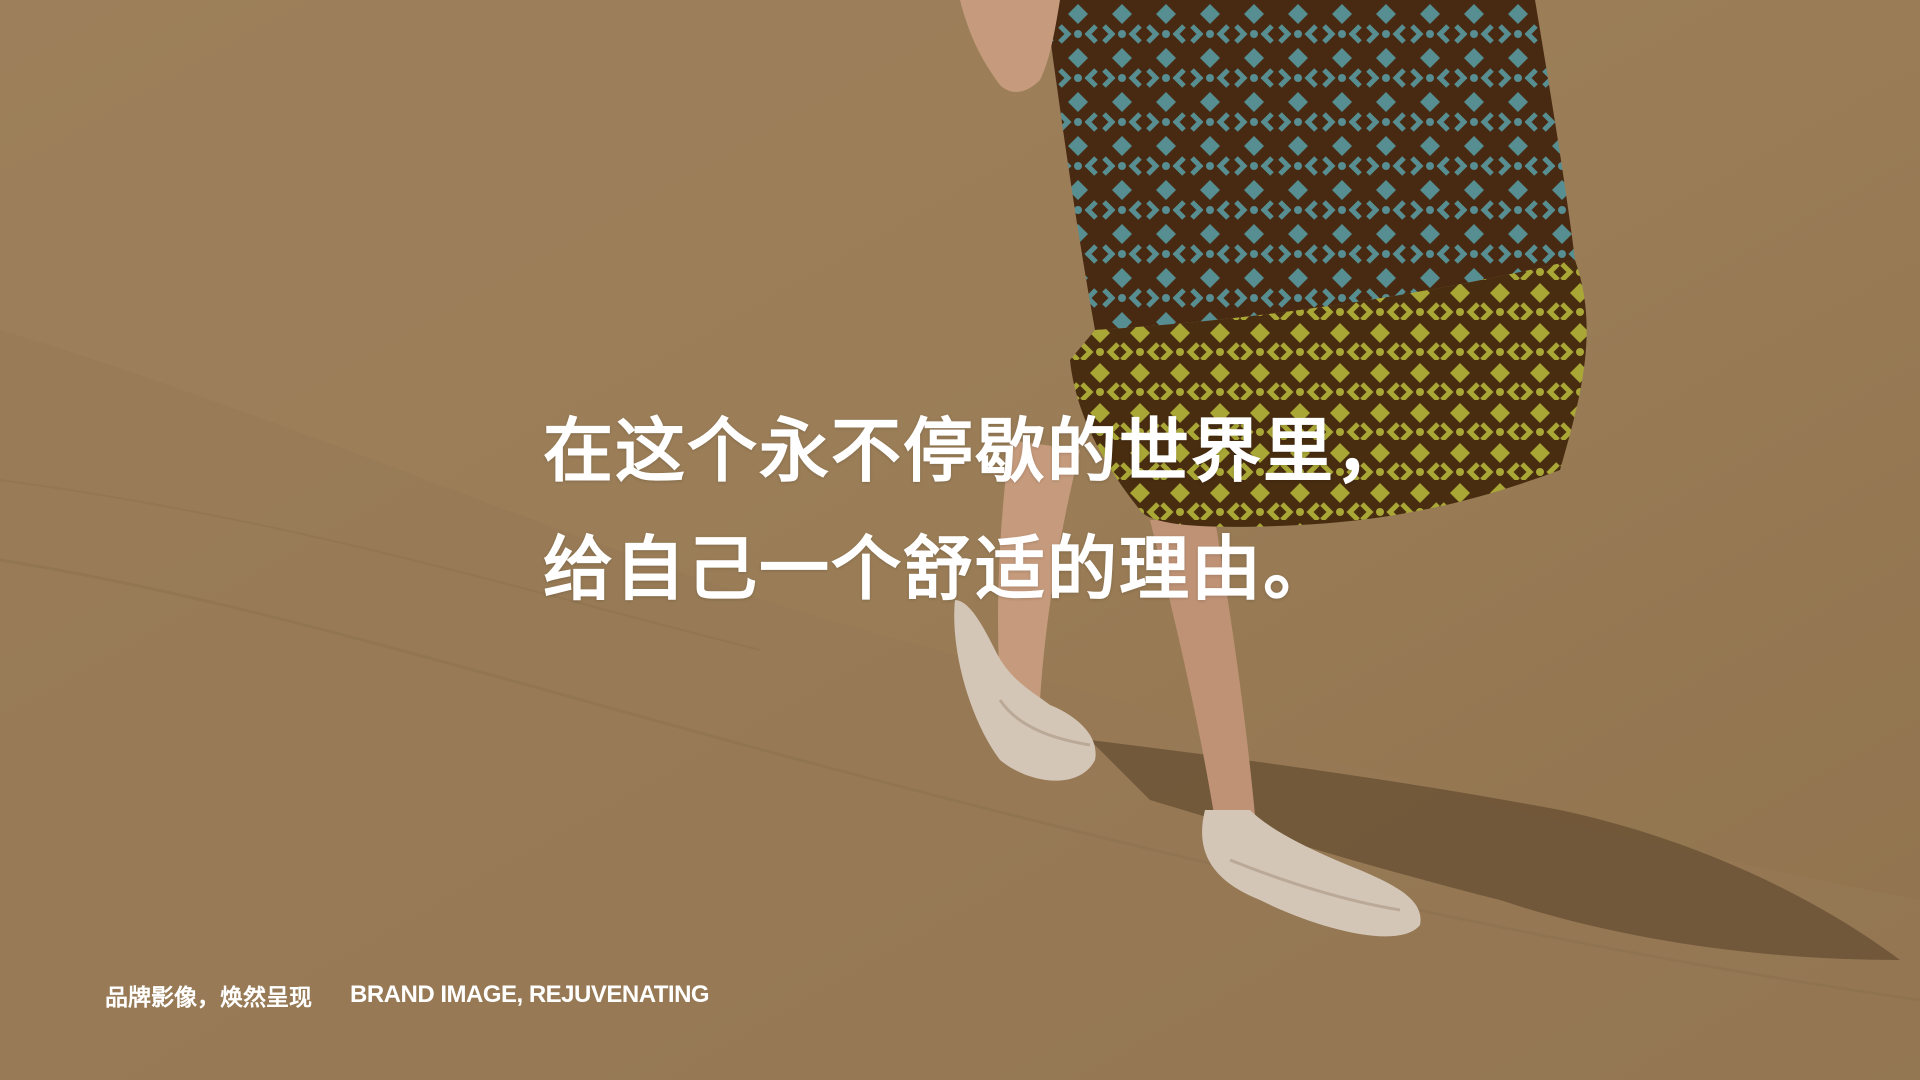 The height and width of the screenshot is (1080, 1920). What do you see at coordinates (975, 451) in the screenshot?
I see `headline-line-1: 在这个永不停歇的世界里，` at bounding box center [975, 451].